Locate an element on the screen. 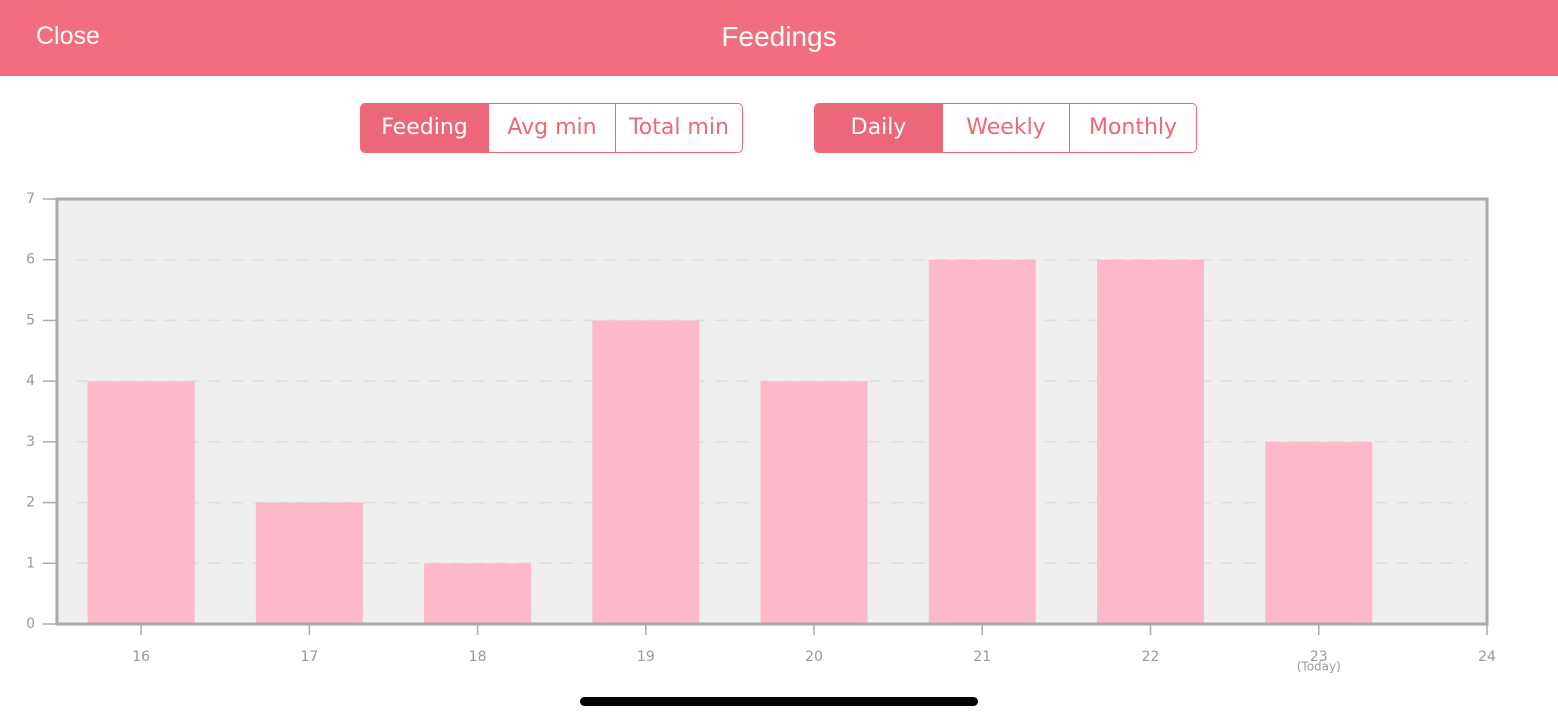  segment-button: Monthly is located at coordinates (1132, 128).